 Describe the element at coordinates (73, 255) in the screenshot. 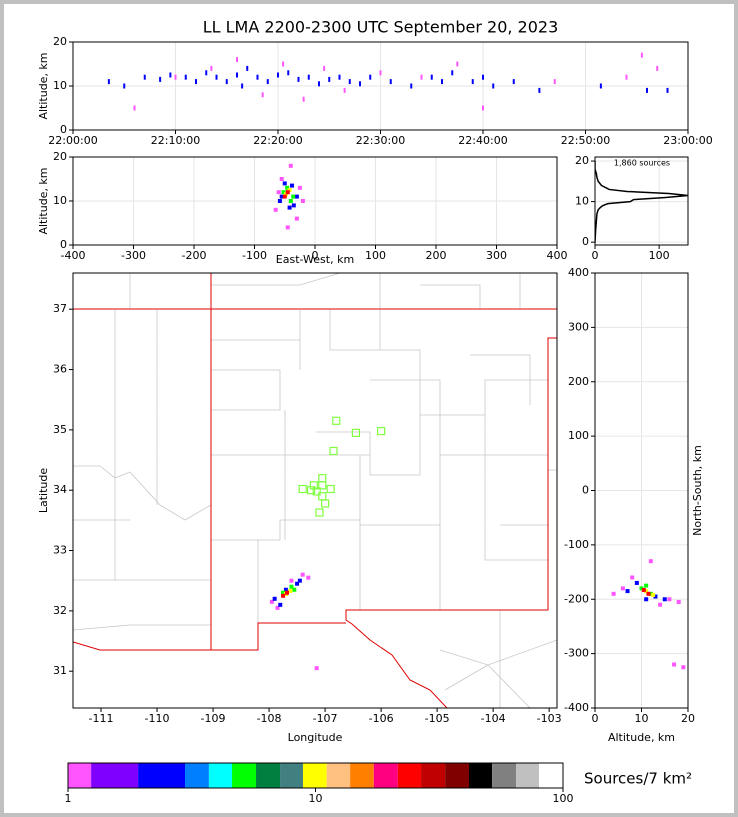

I see `x-tick-label: -400` at that location.